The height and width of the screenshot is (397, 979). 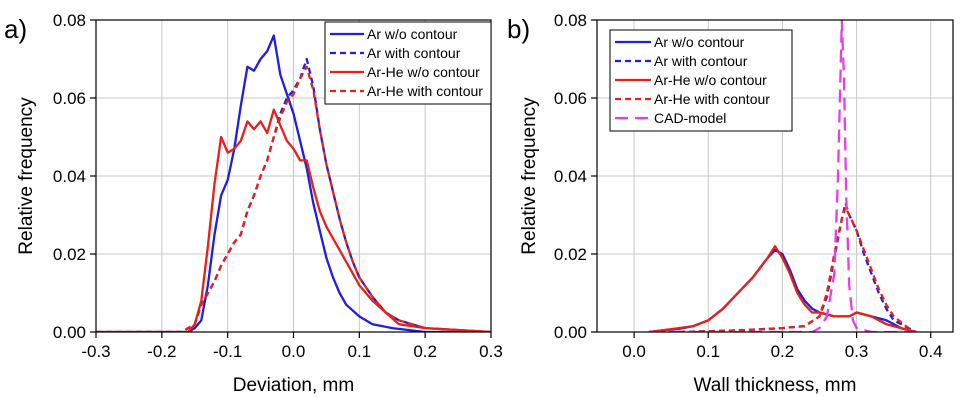 What do you see at coordinates (518, 29) in the screenshot?
I see `panel-label: b)` at bounding box center [518, 29].